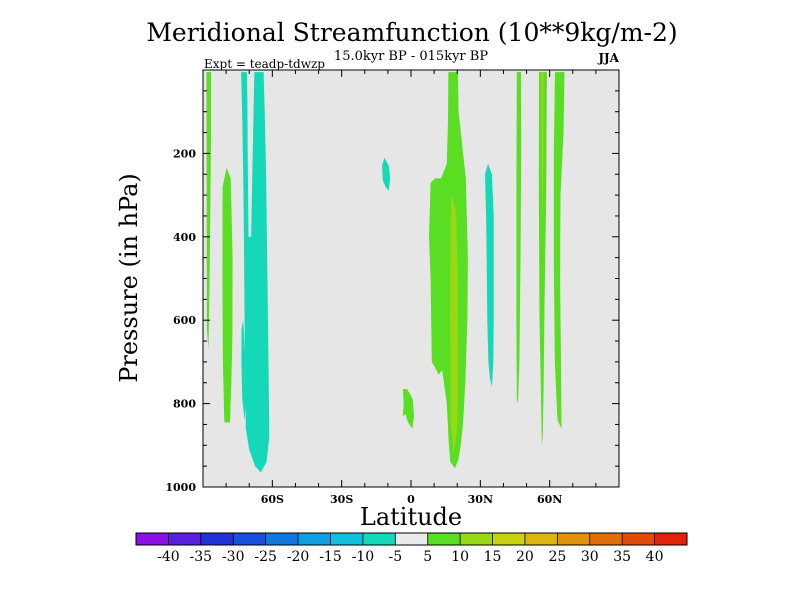 This screenshot has height=600, width=800. I want to click on colorbar-label: -5, so click(395, 557).